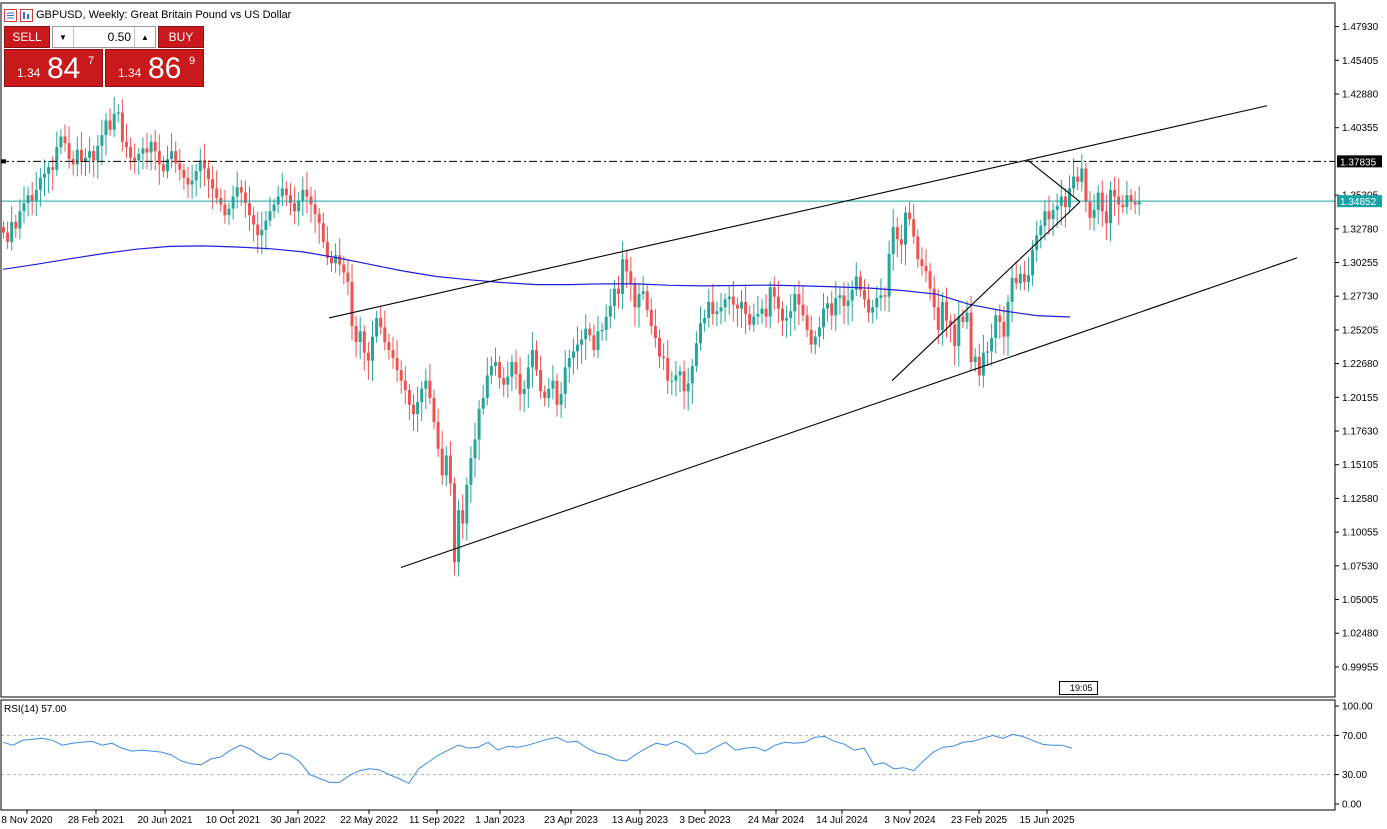  I want to click on price-tick-label: 1.10055, so click(1360, 533).